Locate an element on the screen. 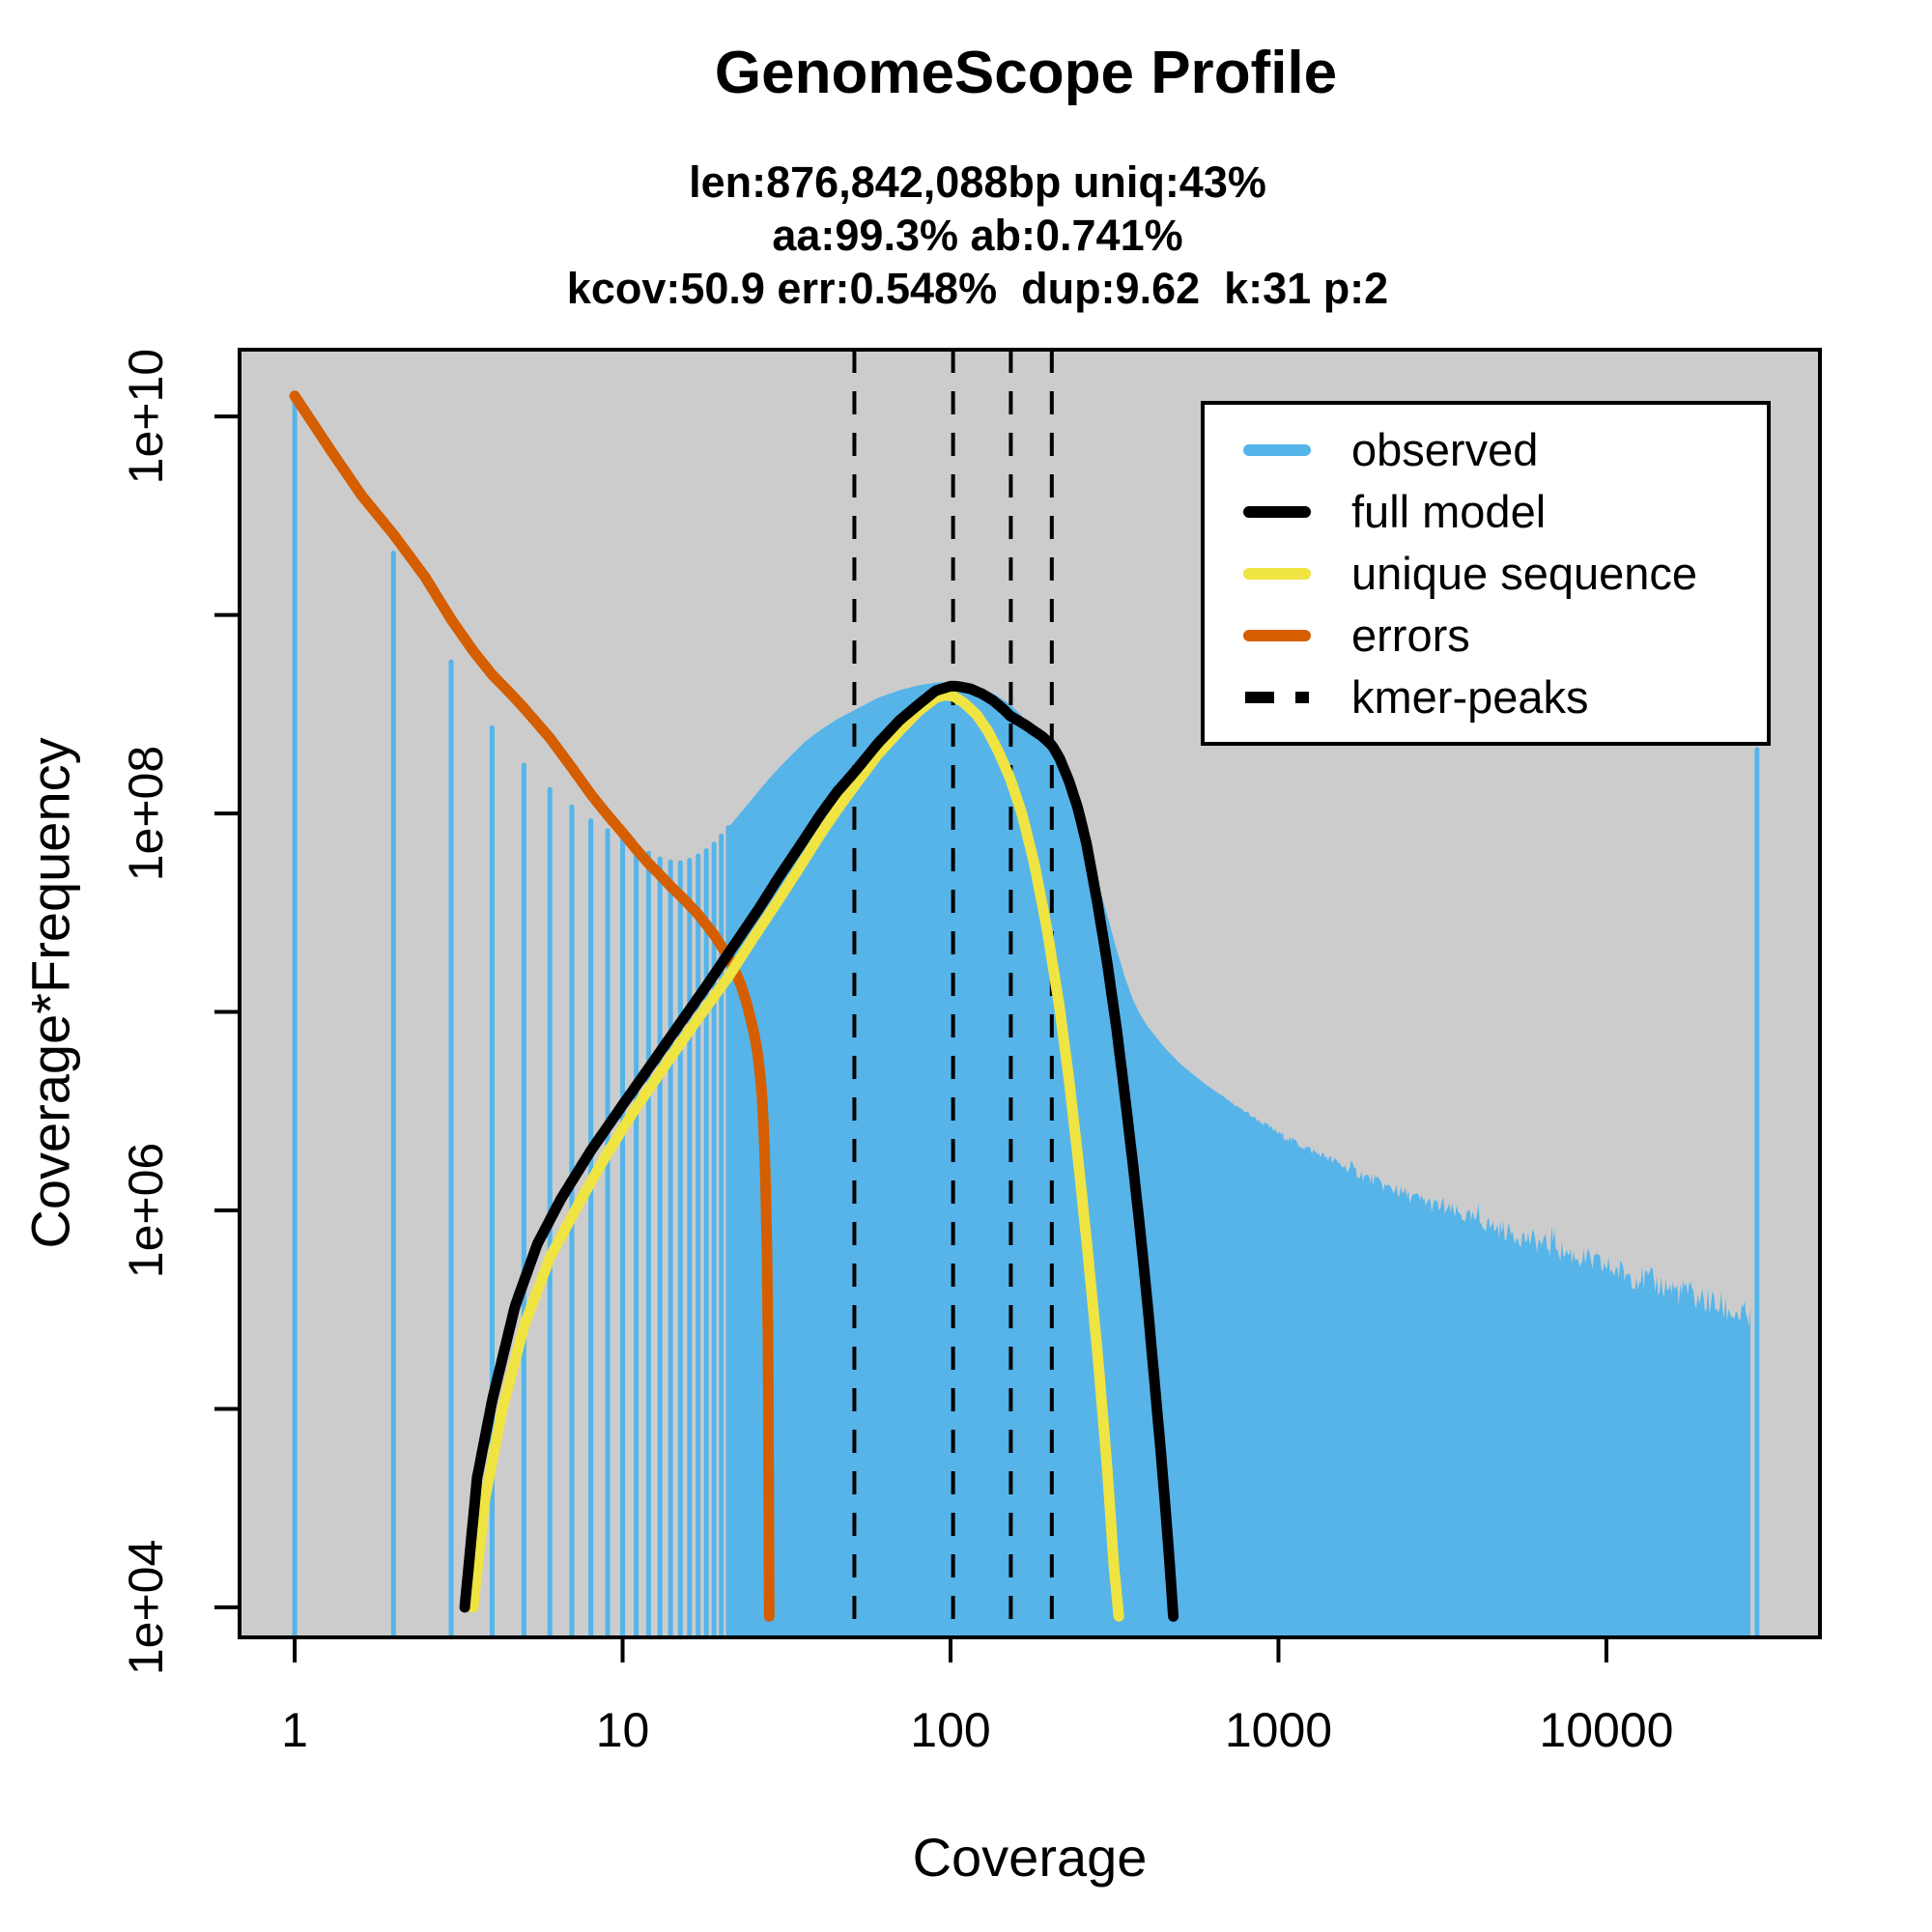 This screenshot has width=1932, height=1932. legend-item-unique-sequence: unique sequence is located at coordinates (1486, 574).